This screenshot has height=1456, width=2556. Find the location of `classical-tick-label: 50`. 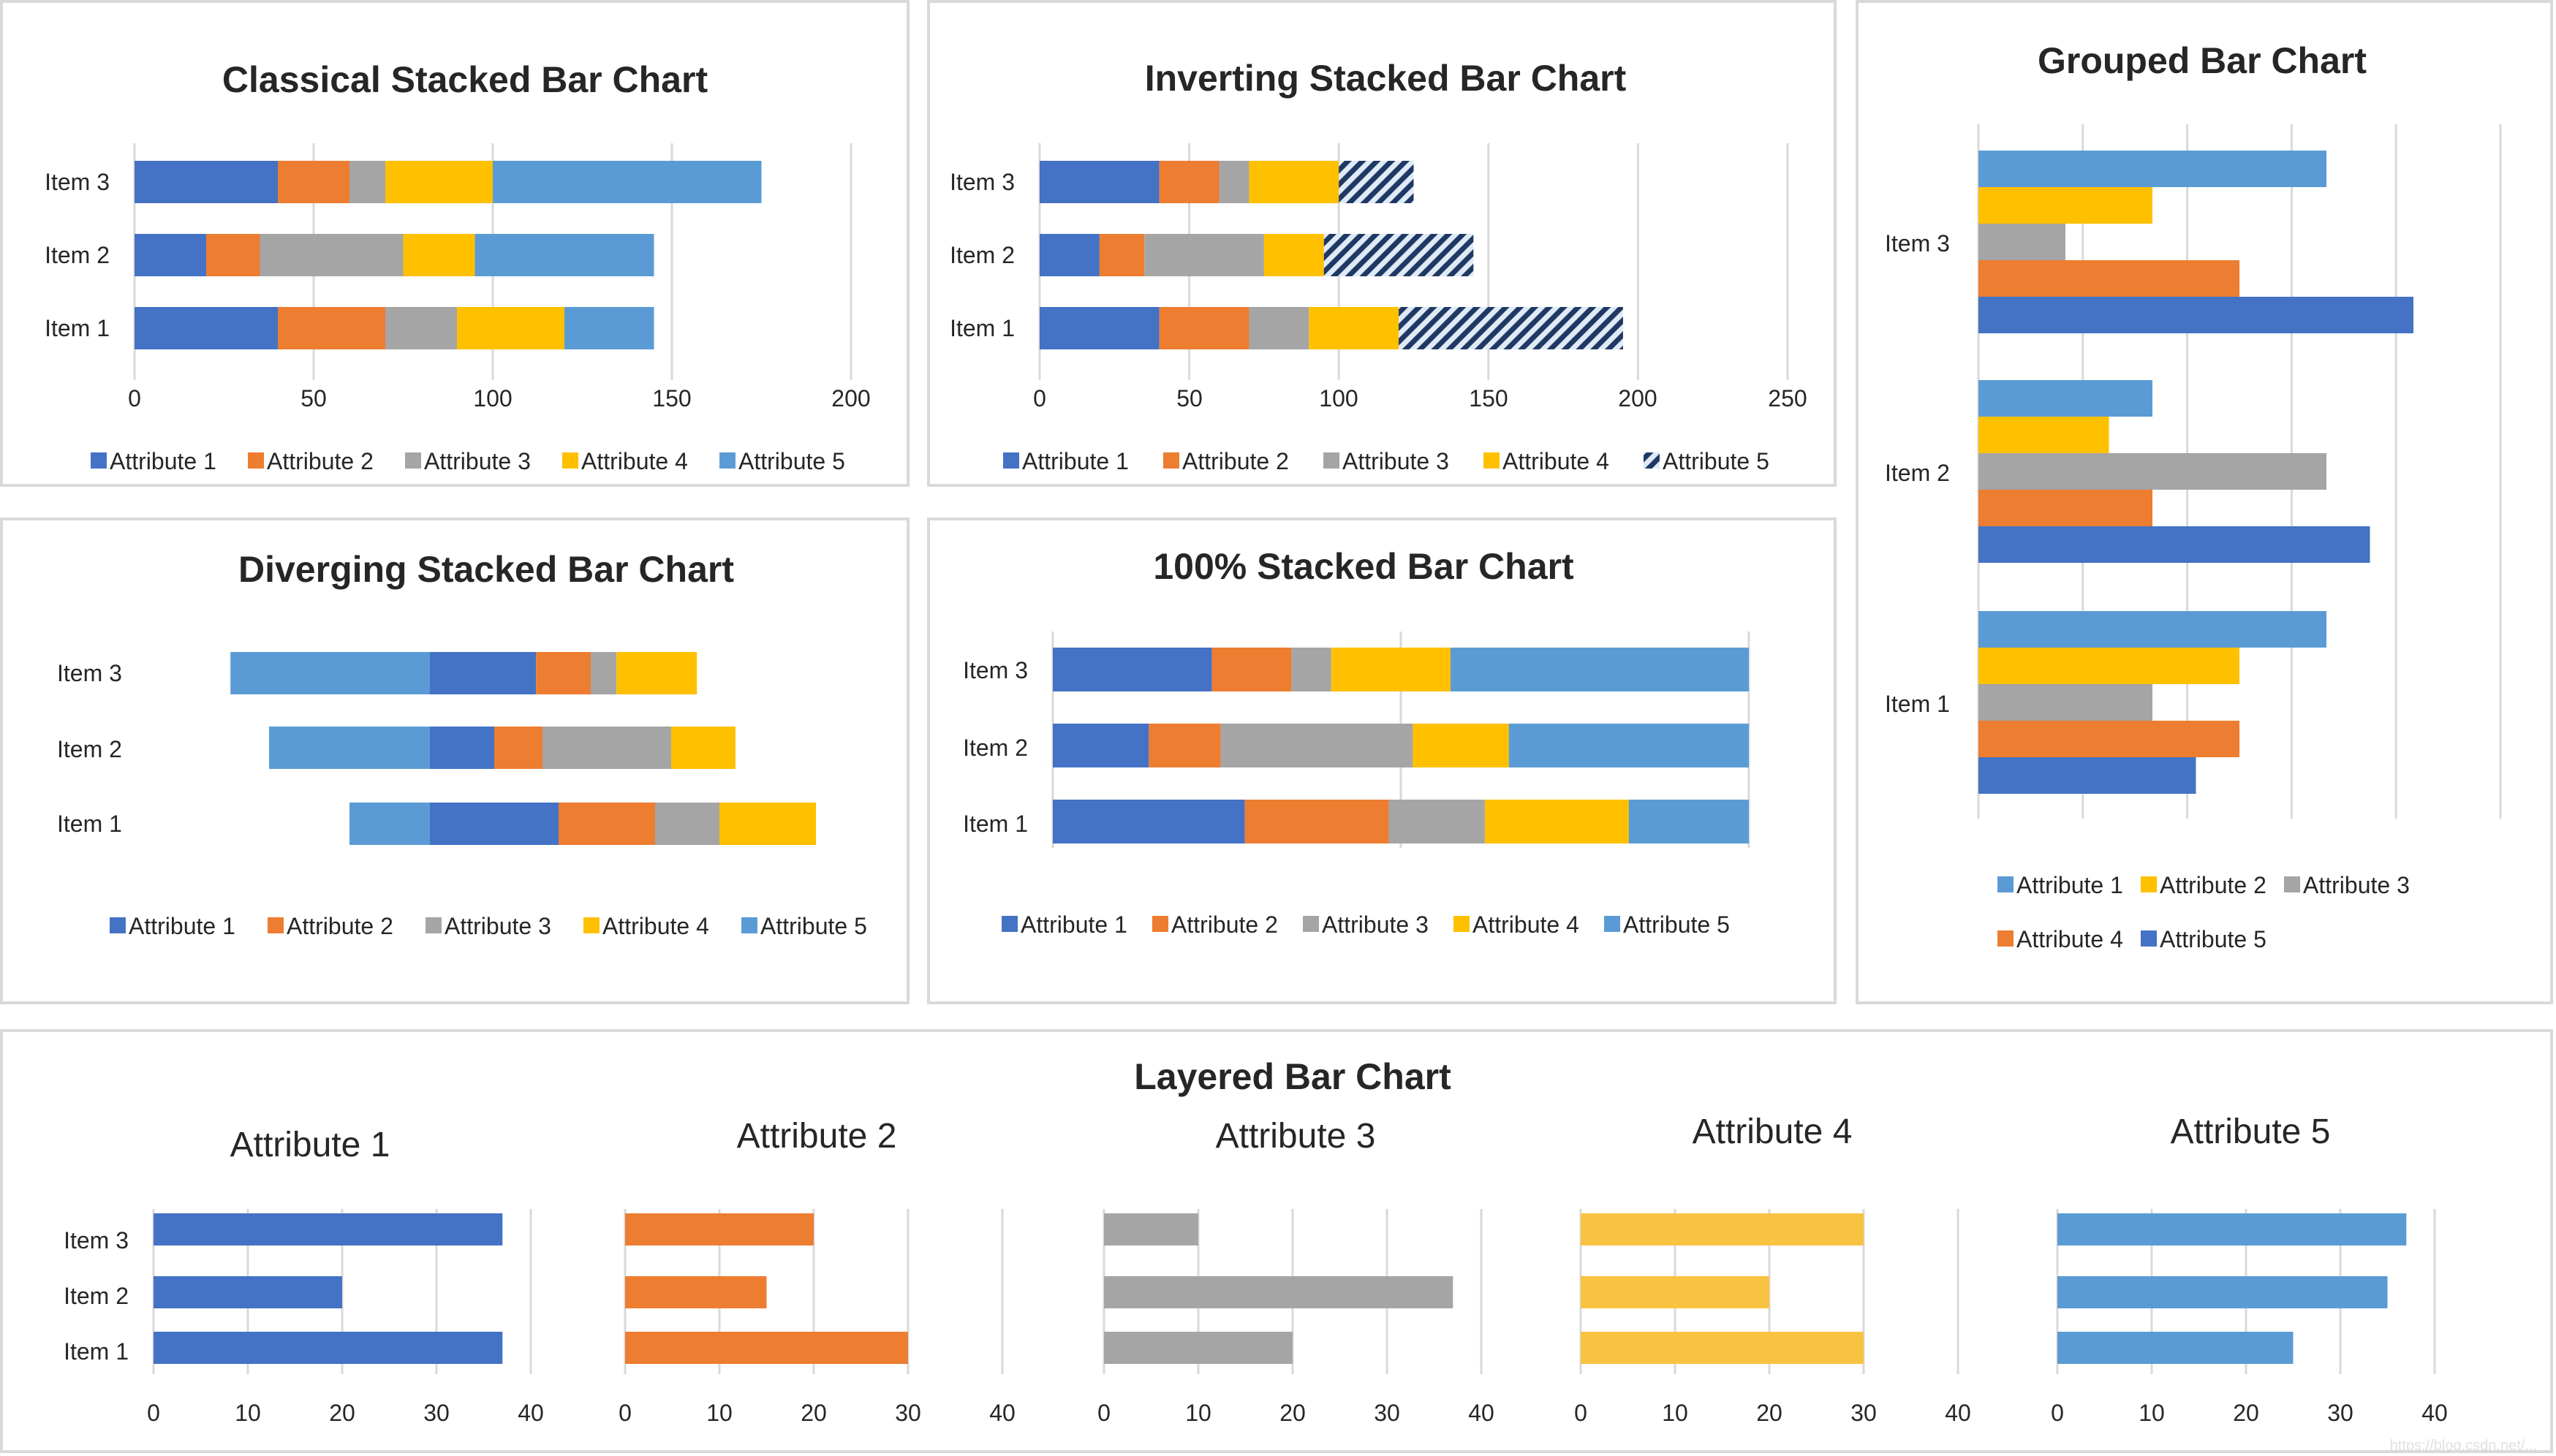

classical-tick-label: 50 is located at coordinates (313, 398).